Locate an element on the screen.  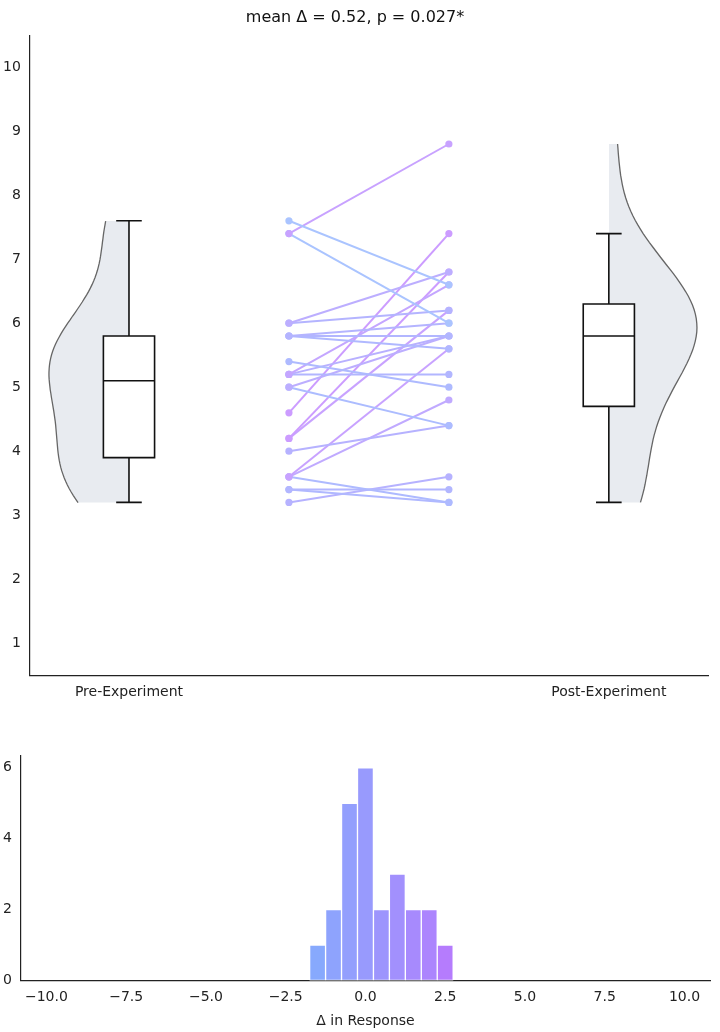
x-tick-label: 7.5 is located at coordinates (604, 996).